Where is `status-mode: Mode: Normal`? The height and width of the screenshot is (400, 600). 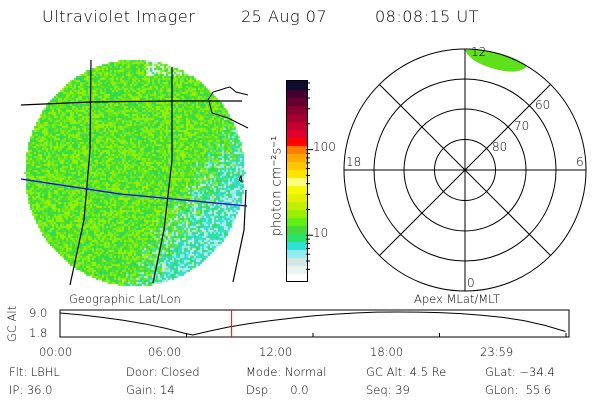 status-mode: Mode: Normal is located at coordinates (286, 372).